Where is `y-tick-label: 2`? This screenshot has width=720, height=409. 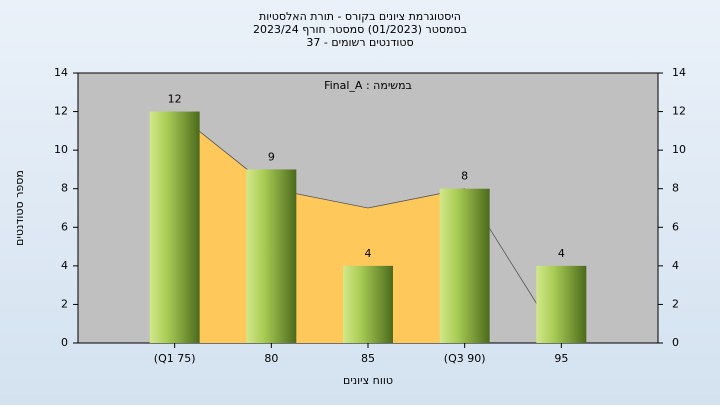
y-tick-label: 2 is located at coordinates (64, 303).